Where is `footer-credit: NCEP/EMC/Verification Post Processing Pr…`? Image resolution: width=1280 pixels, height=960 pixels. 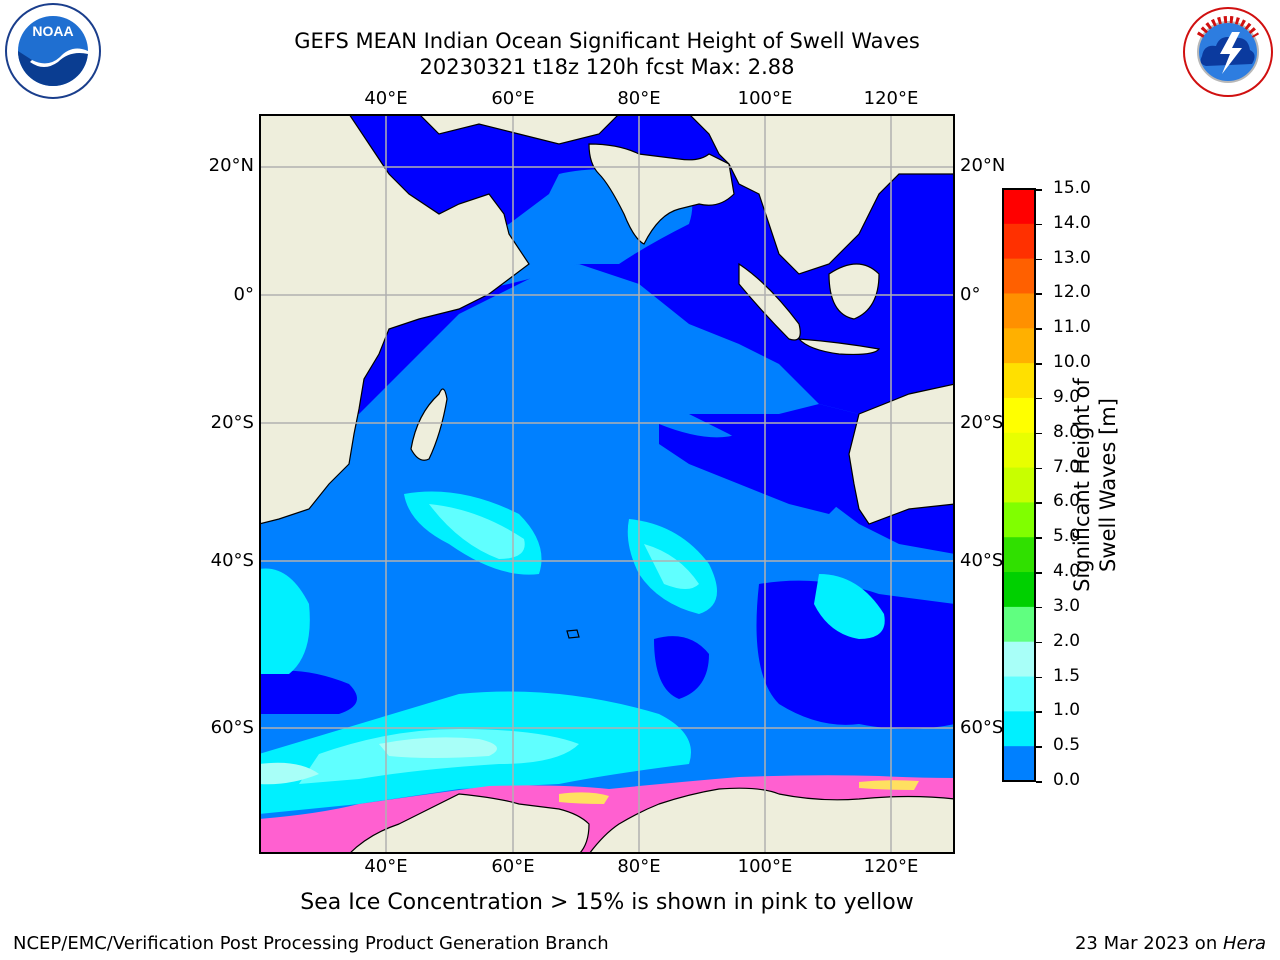 footer-credit: NCEP/EMC/Verification Post Processing Pr… is located at coordinates (311, 943).